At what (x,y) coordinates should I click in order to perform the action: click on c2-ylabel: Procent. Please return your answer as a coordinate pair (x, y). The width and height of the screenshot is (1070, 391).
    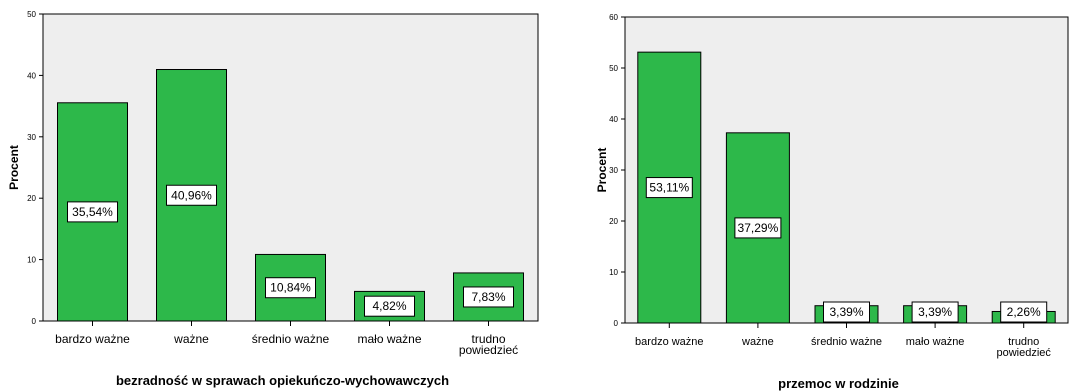
    Looking at the image, I should click on (602, 170).